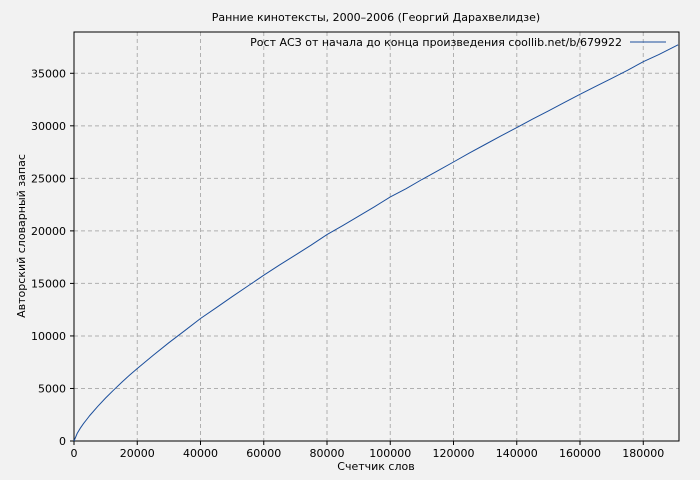  Describe the element at coordinates (48, 336) in the screenshot. I see `y-tick-label: 10000` at that location.